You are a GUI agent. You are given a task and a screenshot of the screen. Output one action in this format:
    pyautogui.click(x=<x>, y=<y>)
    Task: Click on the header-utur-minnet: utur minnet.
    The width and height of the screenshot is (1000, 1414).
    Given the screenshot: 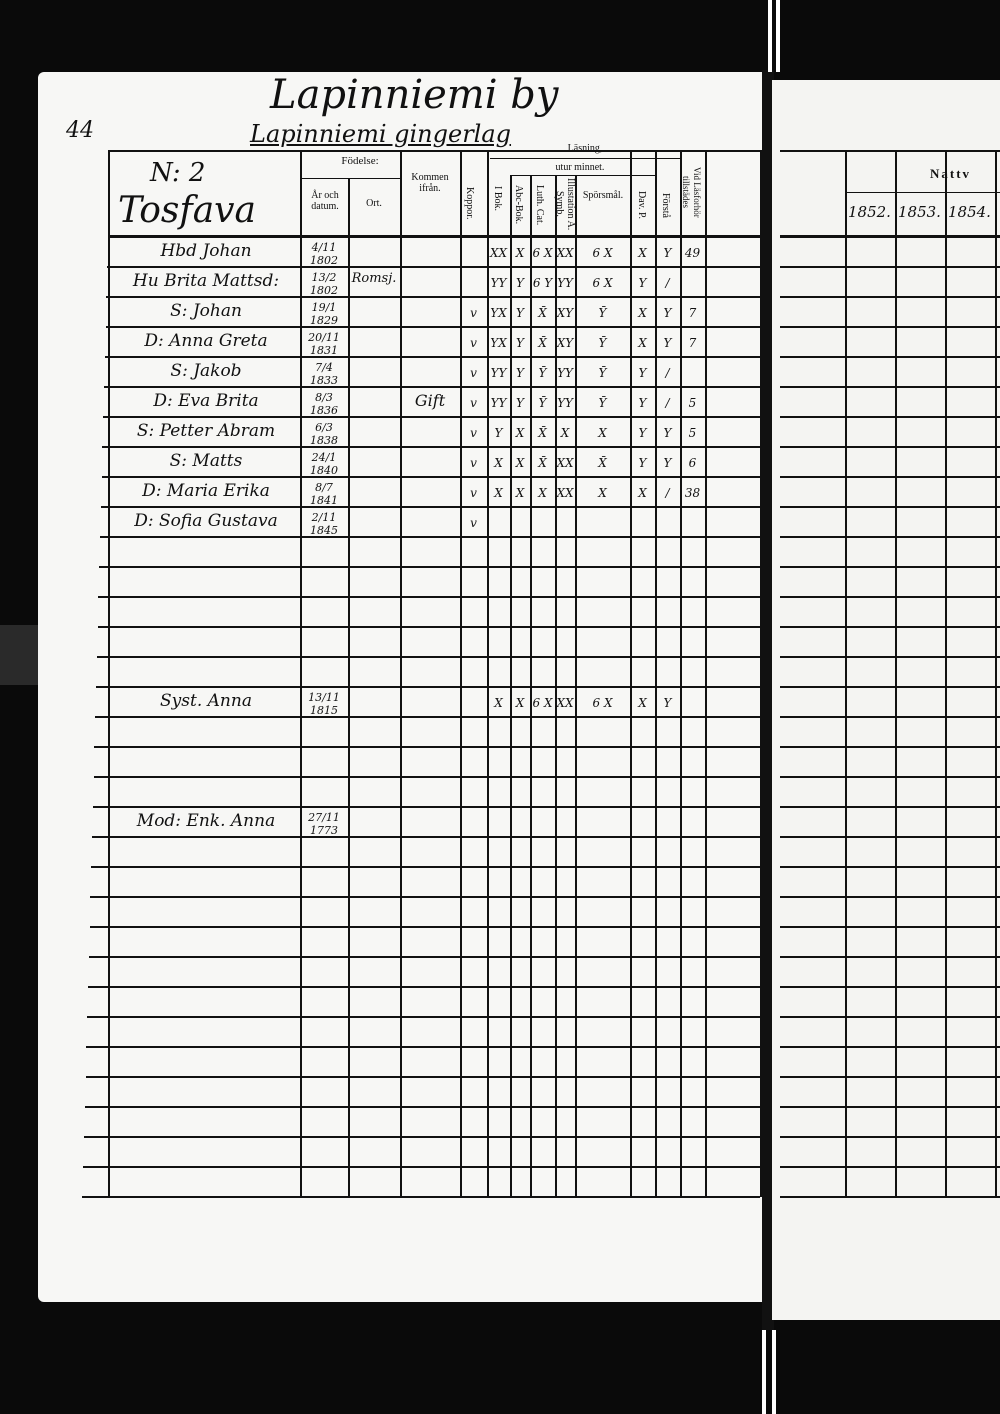 What is the action you would take?
    pyautogui.click(x=580, y=167)
    